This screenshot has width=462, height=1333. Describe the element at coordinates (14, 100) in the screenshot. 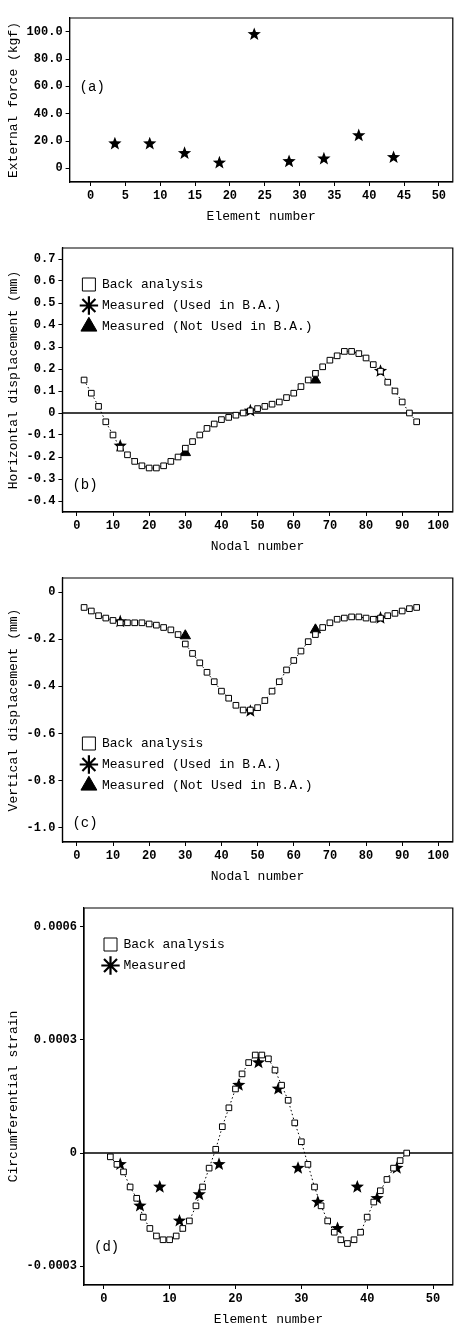

I see `y-axis-title: External force (kgf)` at that location.